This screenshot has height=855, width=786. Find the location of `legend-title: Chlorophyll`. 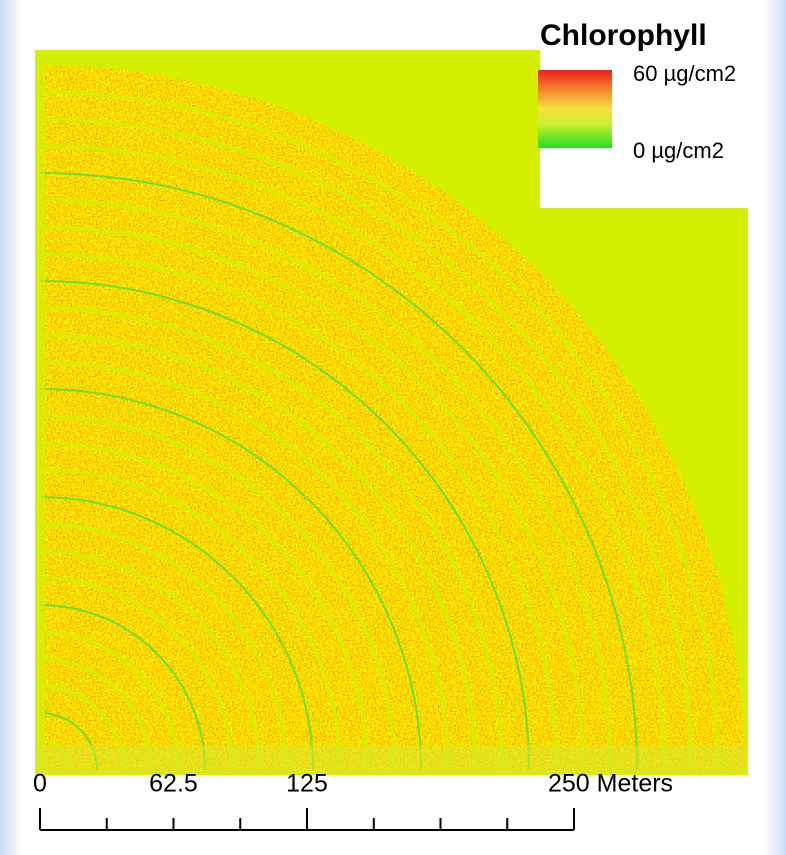

legend-title: Chlorophyll is located at coordinates (623, 35).